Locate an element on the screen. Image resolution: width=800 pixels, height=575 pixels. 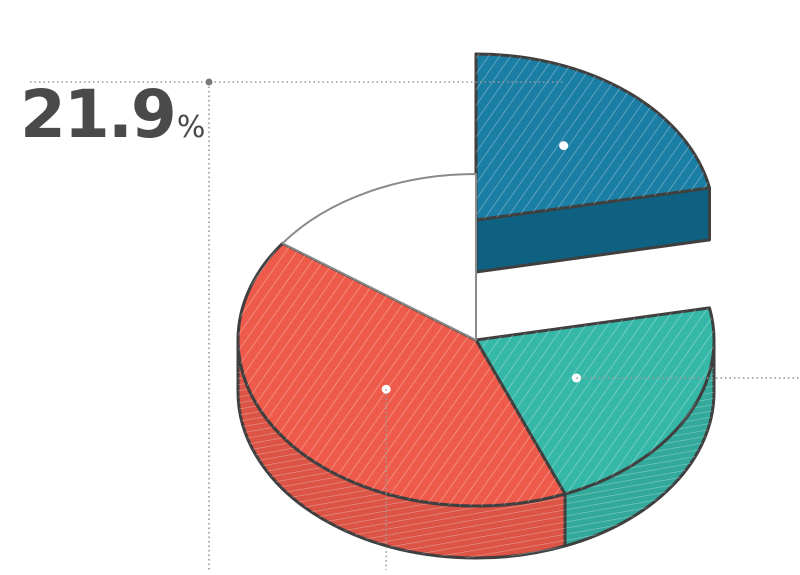
callout-unit: % is located at coordinates (191, 127).